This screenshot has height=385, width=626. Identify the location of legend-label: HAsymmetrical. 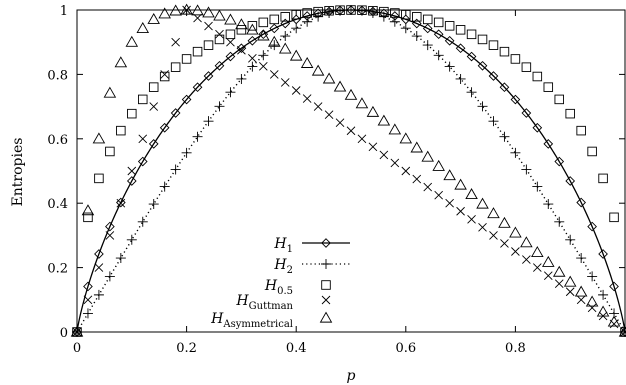
(251, 320).